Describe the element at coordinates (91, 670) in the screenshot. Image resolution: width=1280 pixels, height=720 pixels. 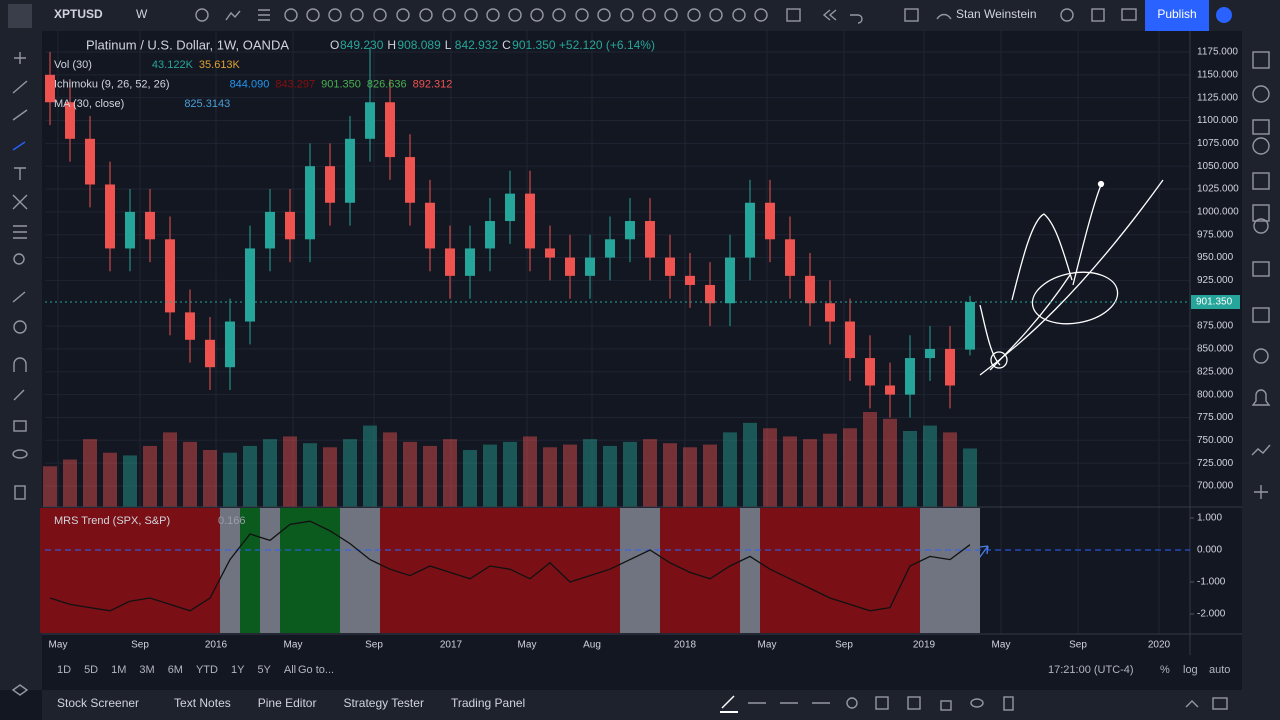
I see `range-button: 5D` at that location.